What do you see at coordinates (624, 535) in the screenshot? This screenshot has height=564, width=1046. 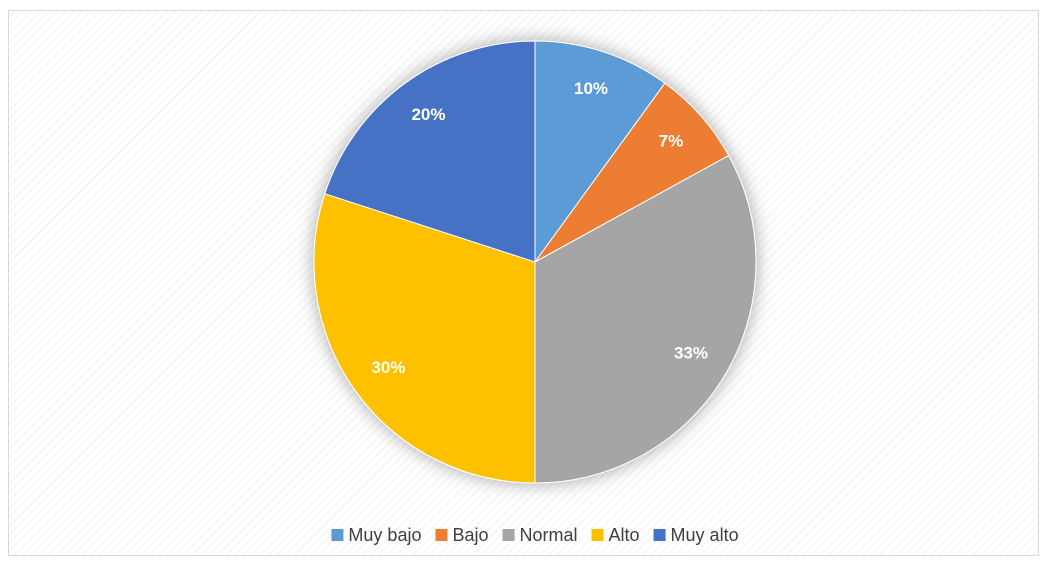 I see `legend-label: Alto` at bounding box center [624, 535].